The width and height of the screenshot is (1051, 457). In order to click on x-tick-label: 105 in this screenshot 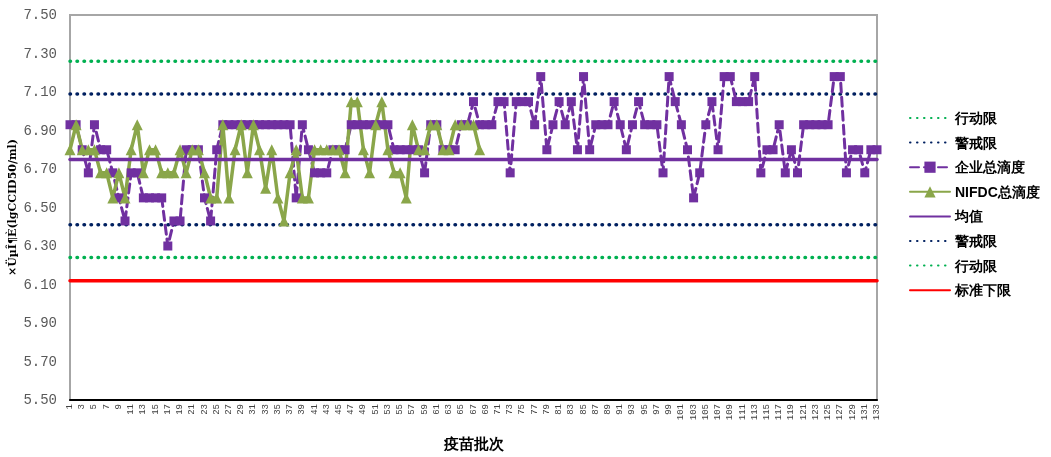, I will do `click(705, 412)`.